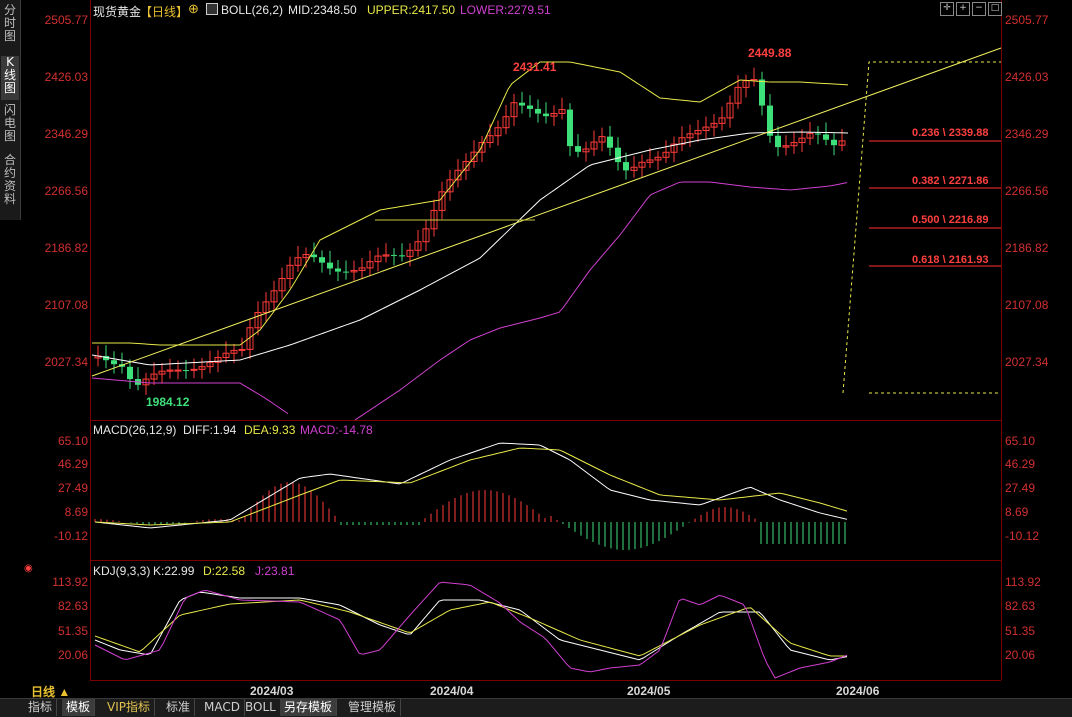 The height and width of the screenshot is (717, 1072). What do you see at coordinates (1020, 606) in the screenshot?
I see `kdj-y-tick-right: 82.63` at bounding box center [1020, 606].